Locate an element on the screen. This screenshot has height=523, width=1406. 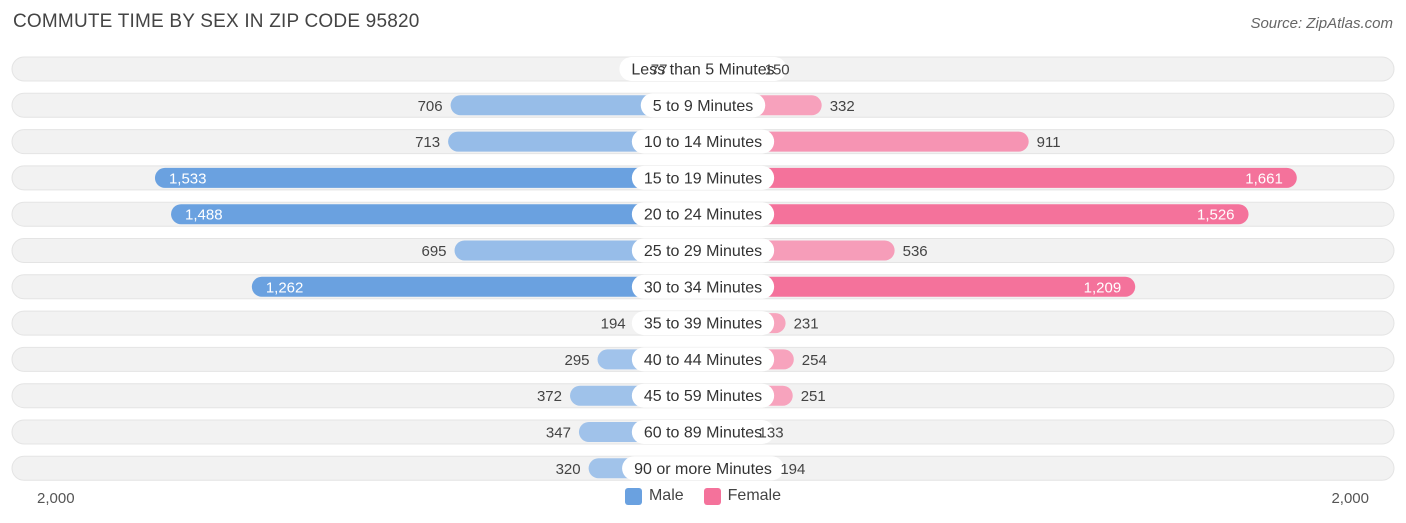
legend-label-male: Male is located at coordinates (666, 495).